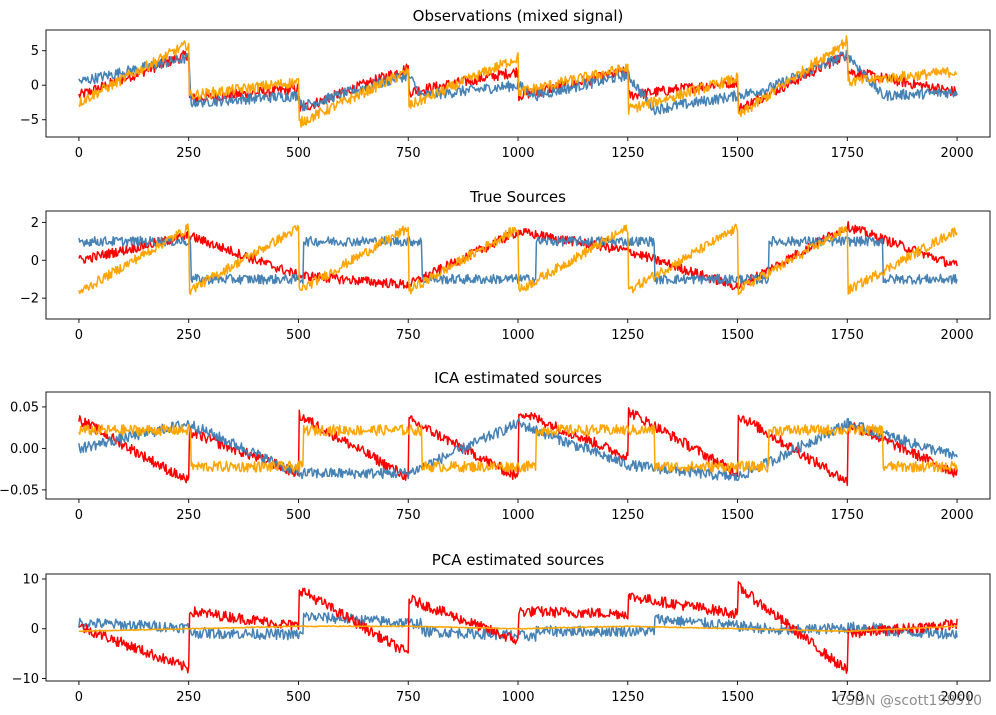 This screenshot has width=996, height=715. I want to click on chart-title: PCA estimated sources, so click(518, 560).